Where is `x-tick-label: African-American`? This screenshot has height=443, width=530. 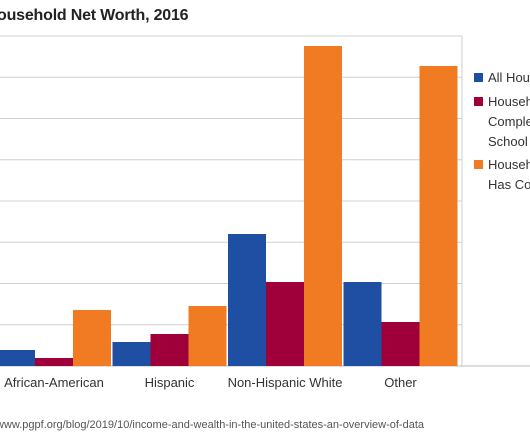 x-tick-label: African-American is located at coordinates (54, 382).